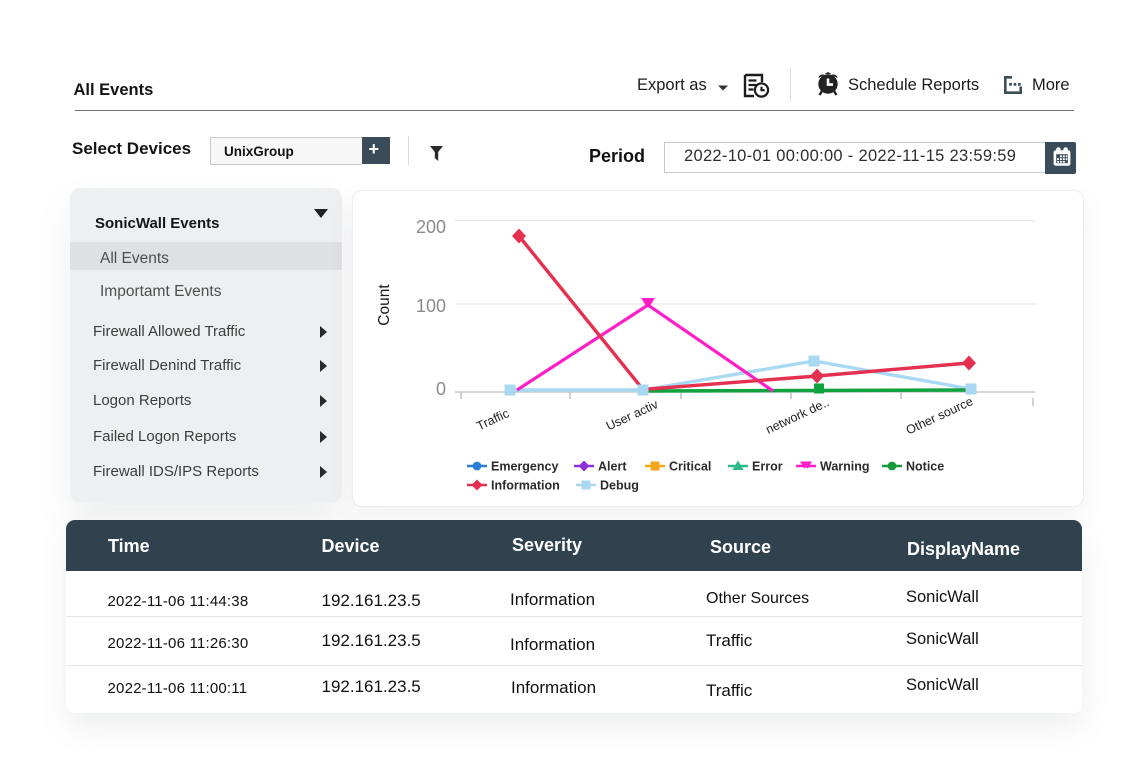 The width and height of the screenshot is (1146, 783). What do you see at coordinates (431, 306) in the screenshot?
I see `svg-text: 100` at bounding box center [431, 306].